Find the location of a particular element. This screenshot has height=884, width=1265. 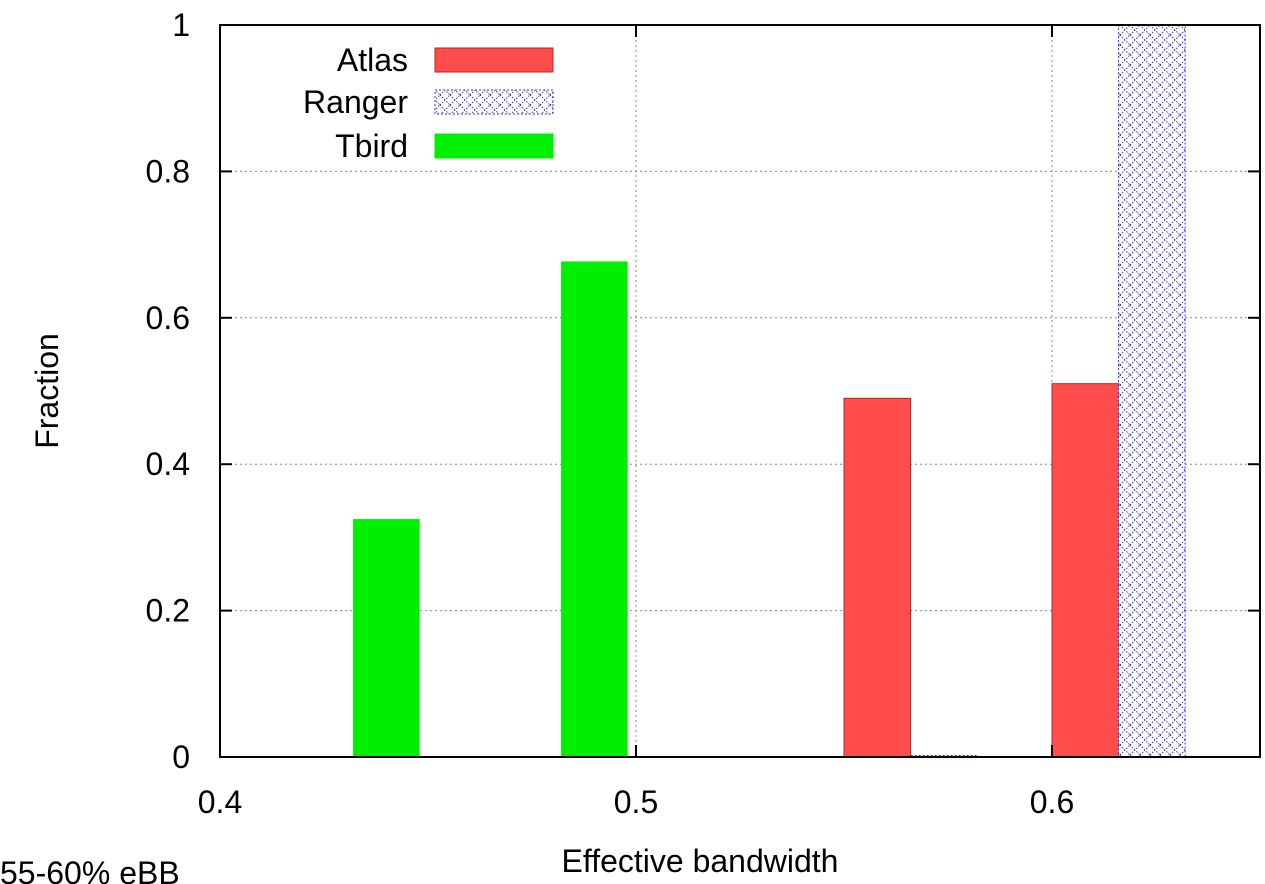

bar-ranger is located at coordinates (1152, 391).